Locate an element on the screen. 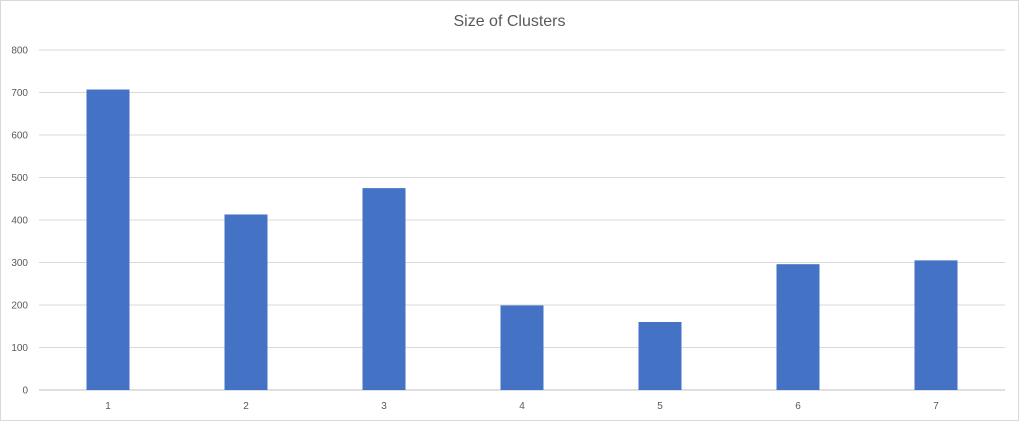  x-tick-label: 2 is located at coordinates (246, 406).